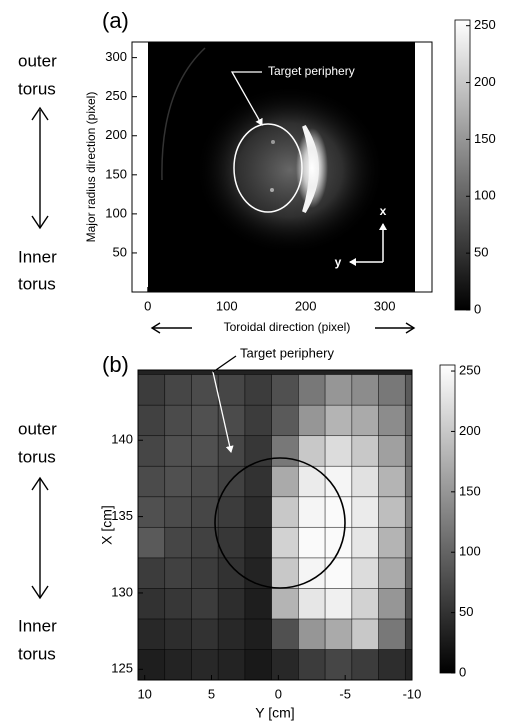 The height and width of the screenshot is (727, 516). What do you see at coordinates (268, 168) in the screenshot?
I see `target-periphery` at bounding box center [268, 168].